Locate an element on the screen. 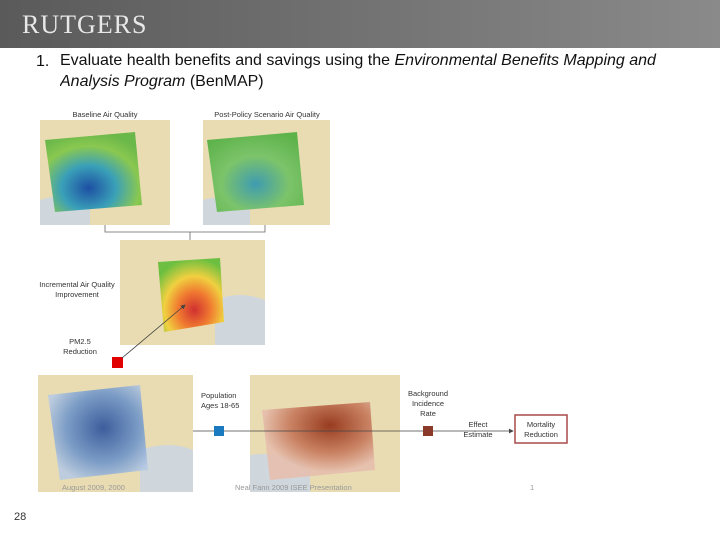 The width and height of the screenshot is (720, 540). label: Ages 18-65 is located at coordinates (220, 405).